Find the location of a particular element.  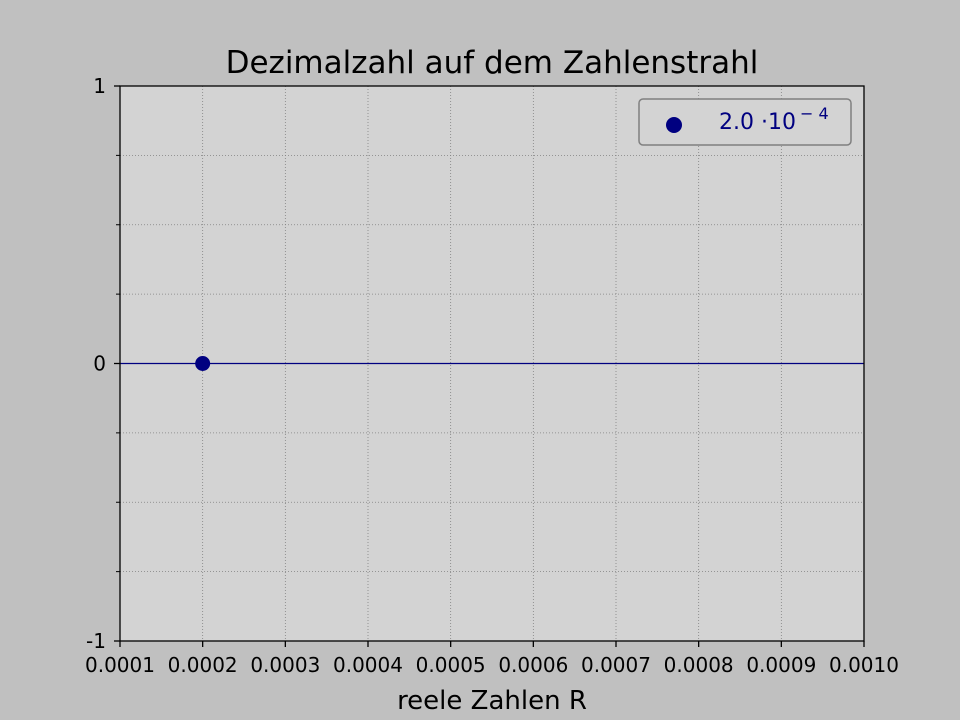

x-tick-label: 0.0006 is located at coordinates (533, 665).